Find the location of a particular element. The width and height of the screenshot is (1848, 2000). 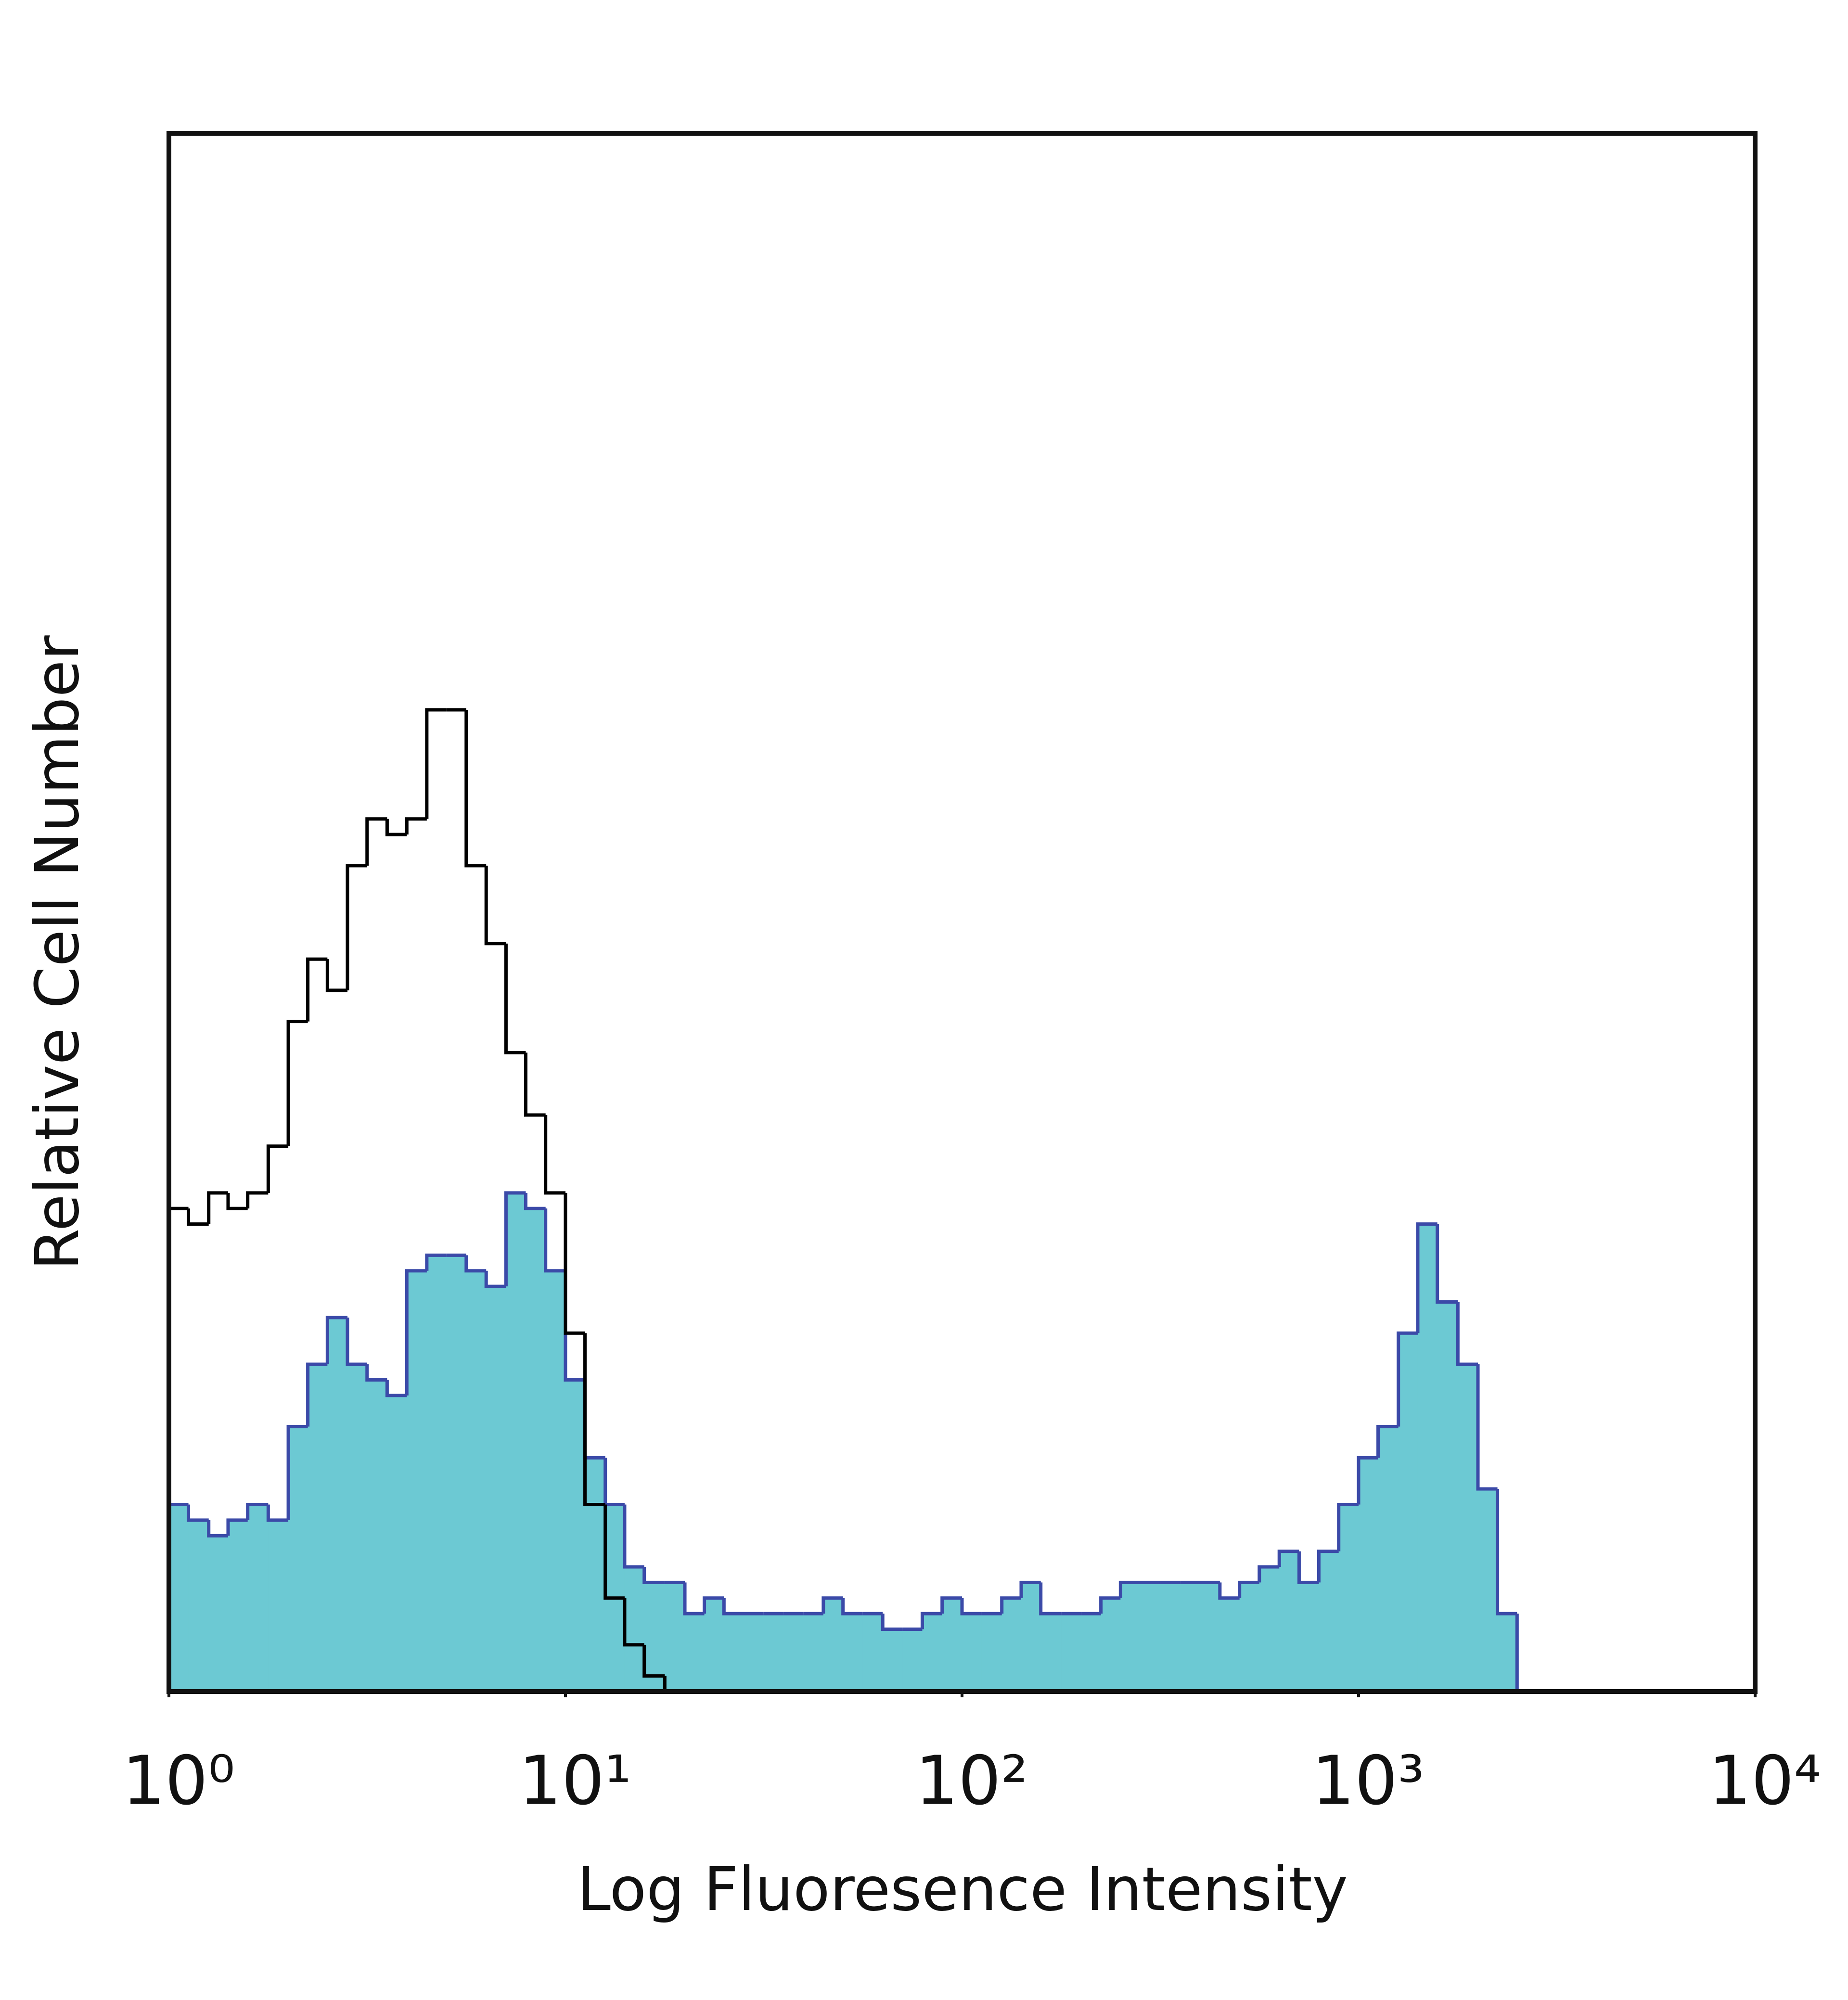

x-tick-label: 10⁴ is located at coordinates (1764, 1781).